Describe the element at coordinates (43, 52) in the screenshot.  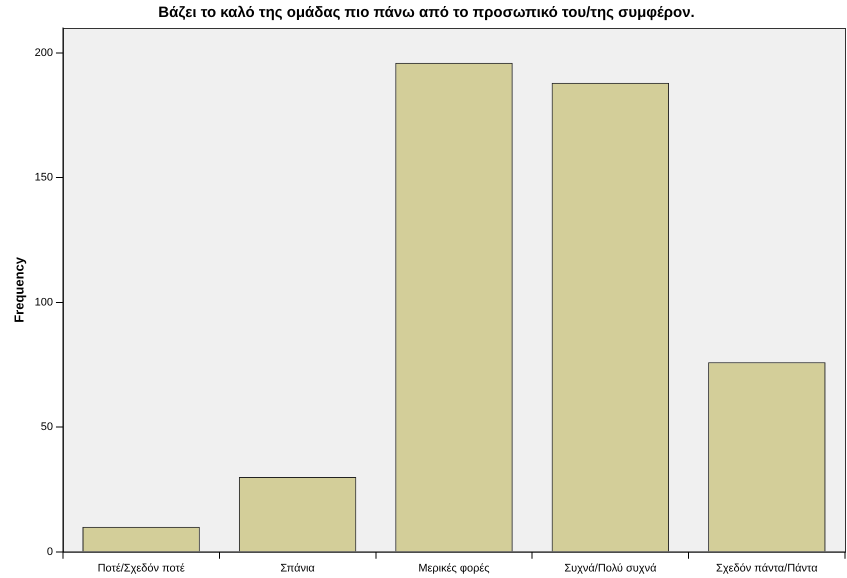
I see `y-tick-label: 200` at that location.